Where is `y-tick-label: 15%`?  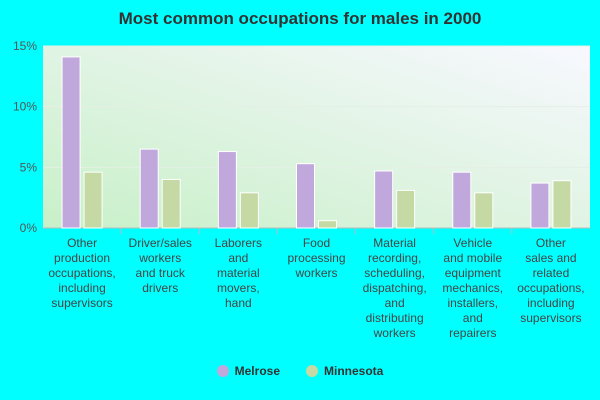 y-tick-label: 15% is located at coordinates (25, 46).